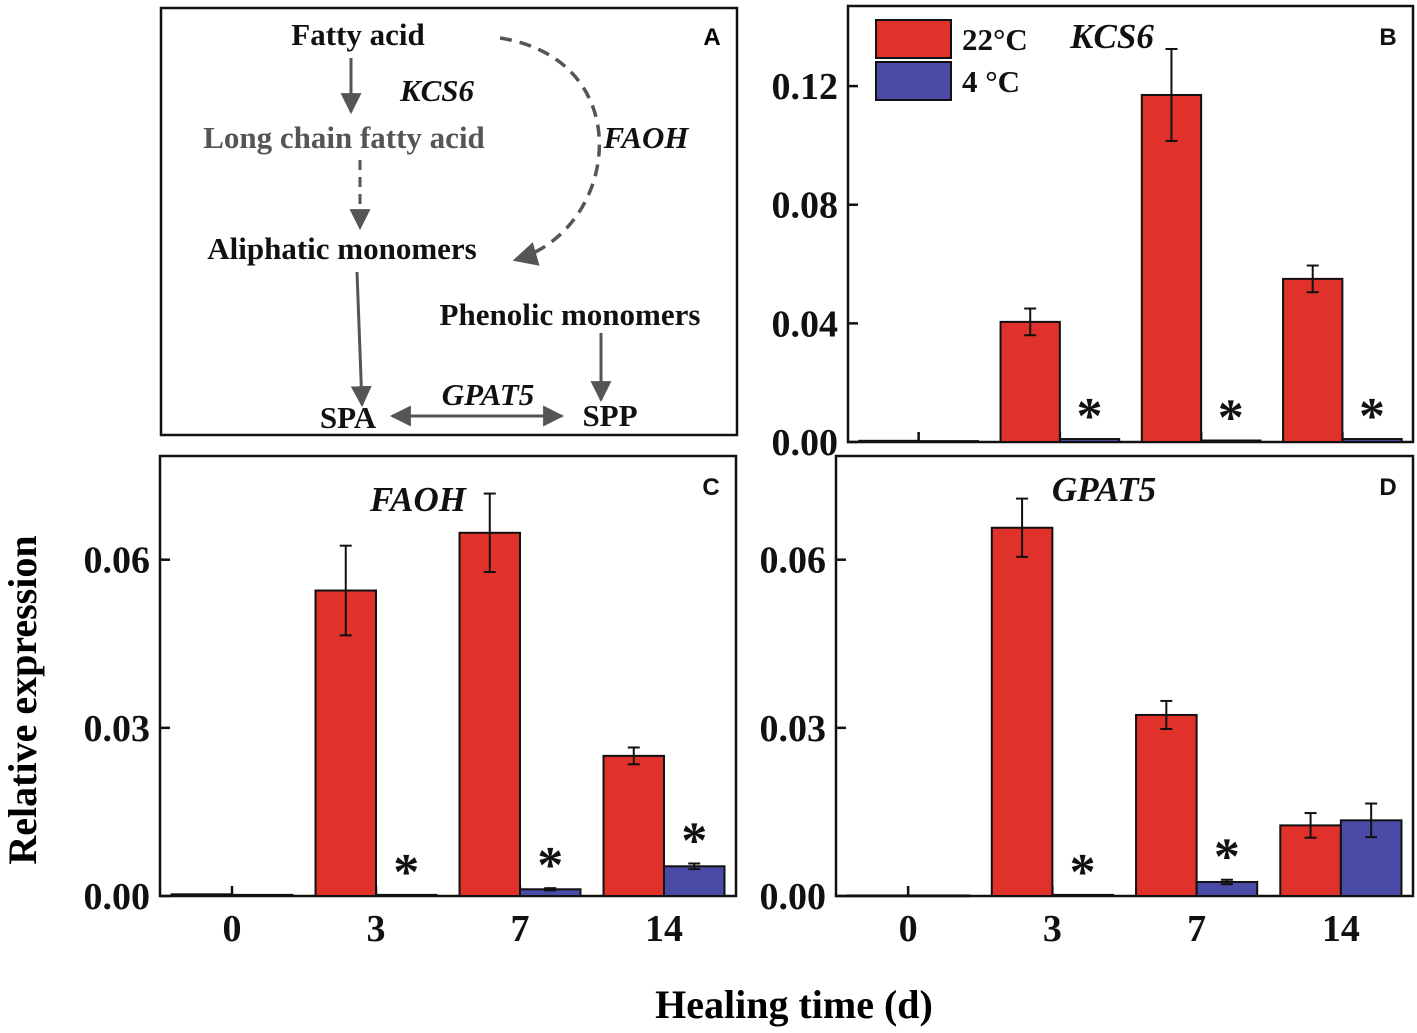  Describe the element at coordinates (908, 929) in the screenshot. I see `panel-d-x-tick-label: 0` at that location.